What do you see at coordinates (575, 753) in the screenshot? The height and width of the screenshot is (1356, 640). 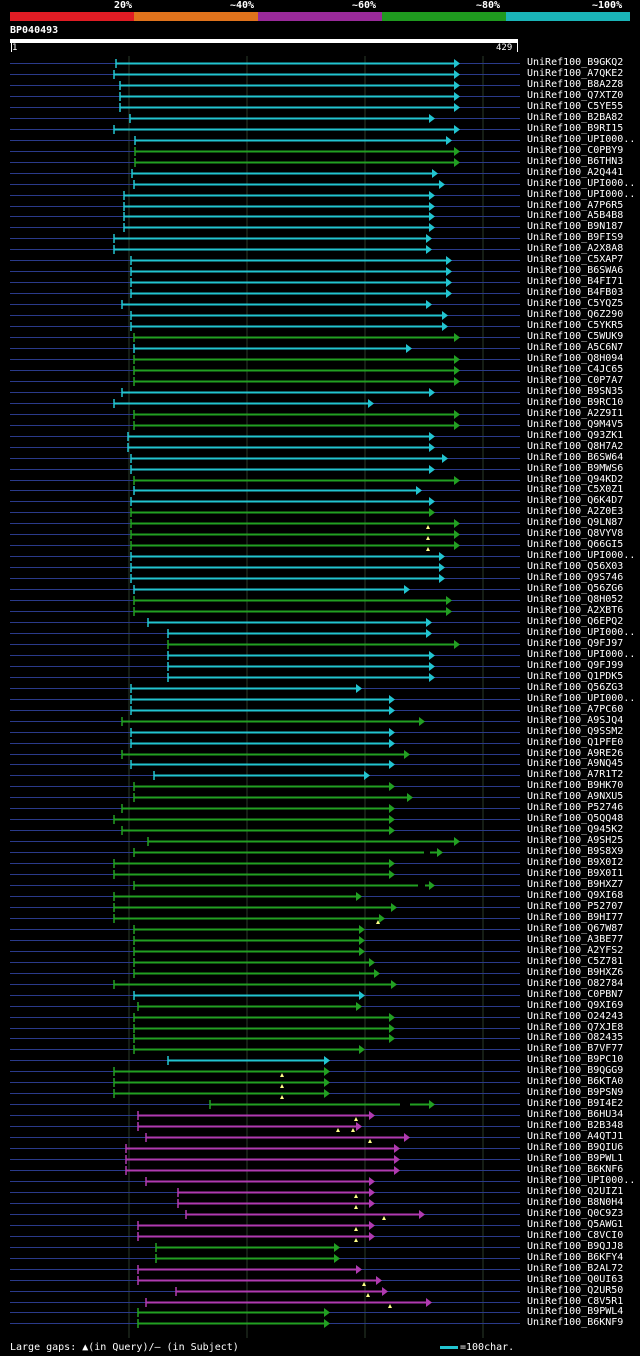 I see `hit-label: UniRef100_A9RE26` at bounding box center [575, 753].